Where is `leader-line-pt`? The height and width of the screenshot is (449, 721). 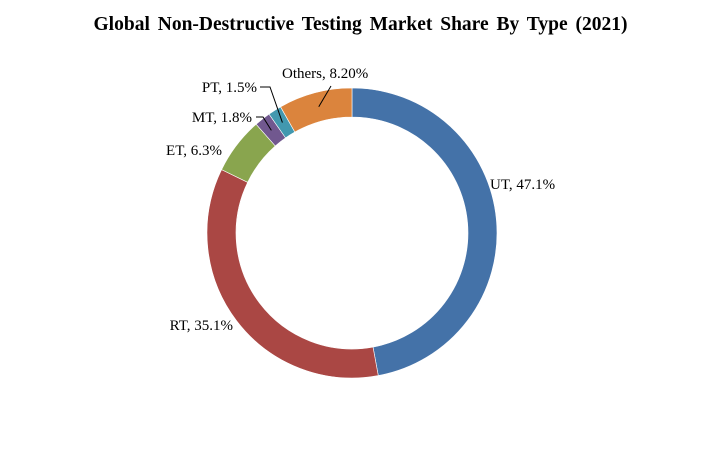
leader-line-pt is located at coordinates (271, 104).